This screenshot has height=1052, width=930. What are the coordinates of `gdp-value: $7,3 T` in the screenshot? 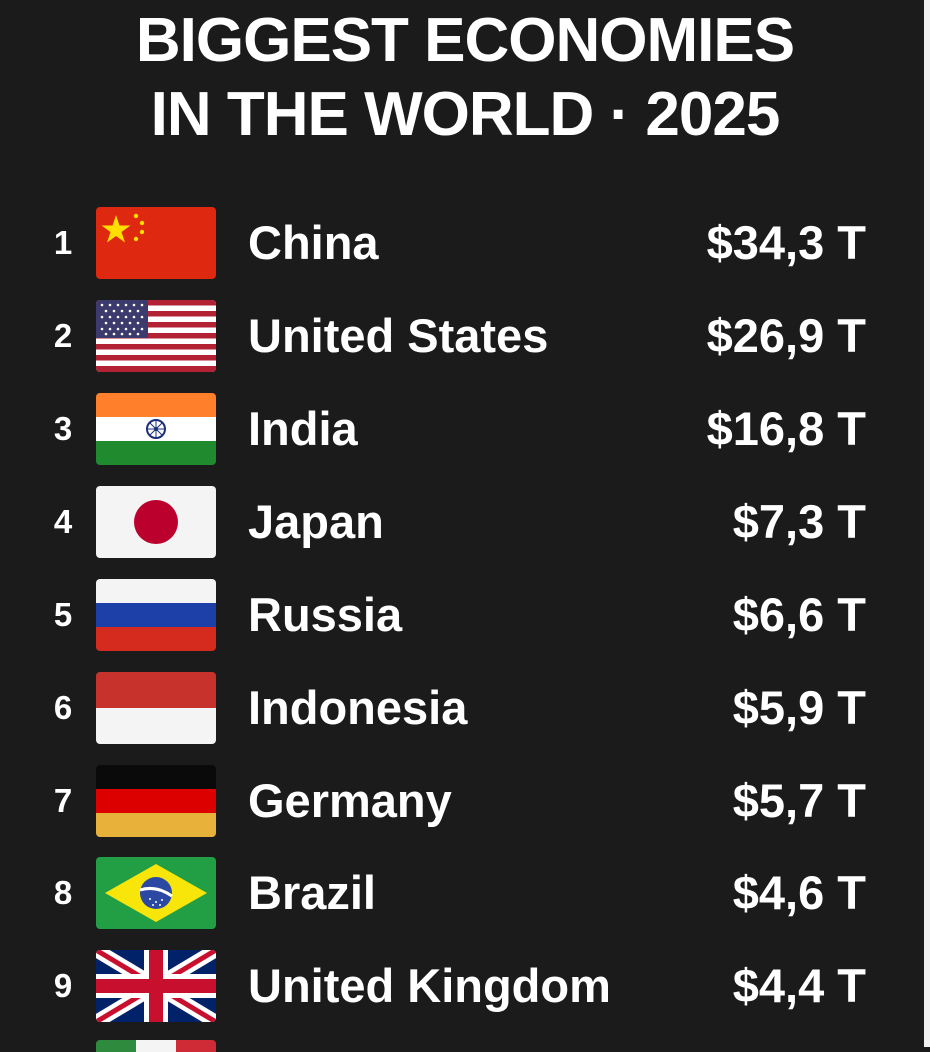 It's located at (799, 521).